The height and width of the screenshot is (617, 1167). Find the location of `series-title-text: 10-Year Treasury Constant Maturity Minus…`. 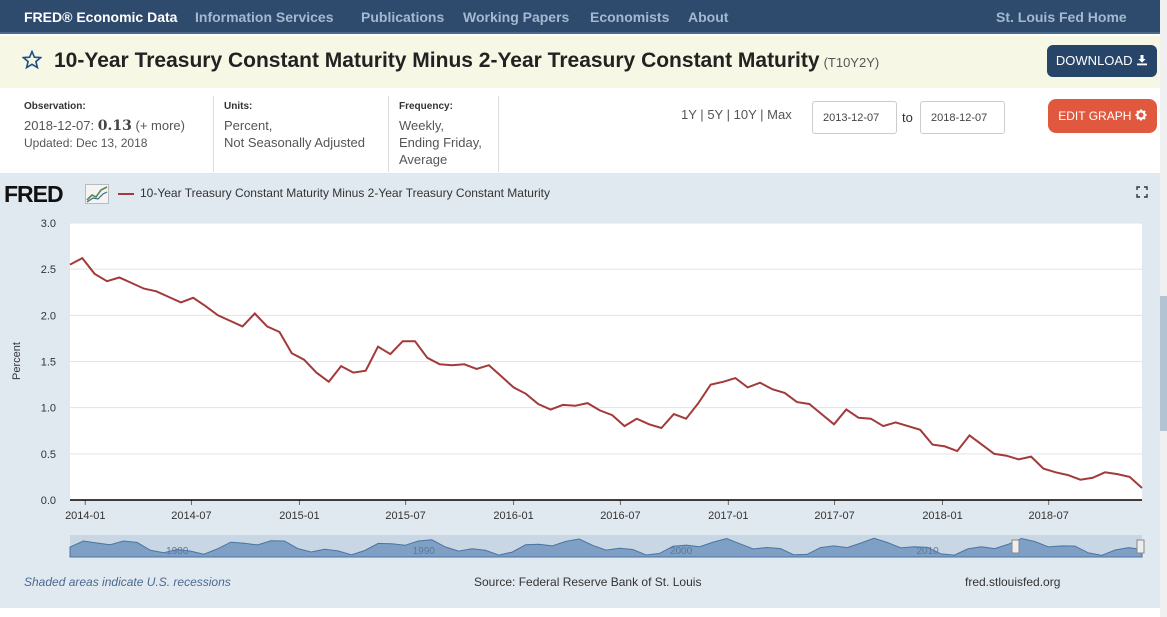

series-title-text: 10-Year Treasury Constant Maturity Minus… is located at coordinates (437, 60).